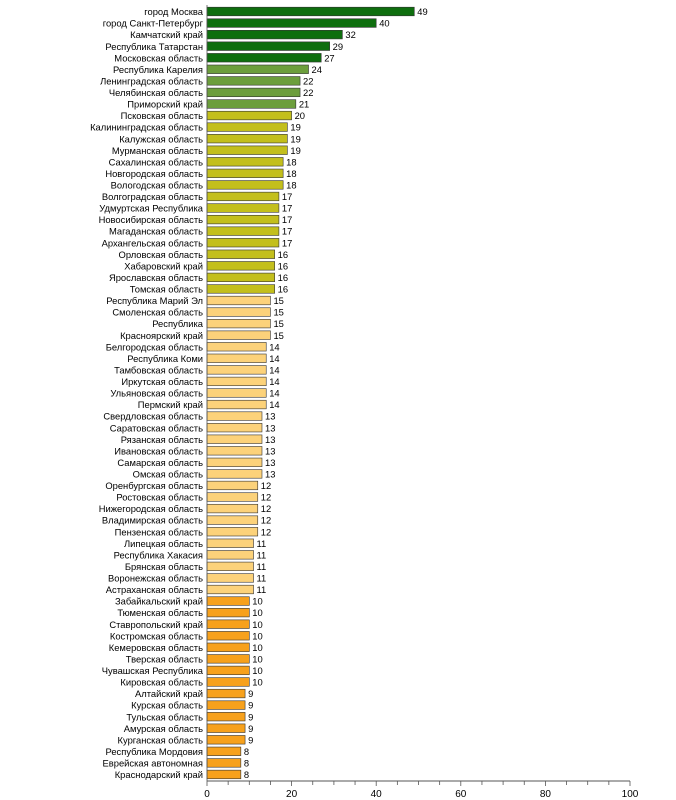  What do you see at coordinates (158, 554) in the screenshot?
I see `category-label: Республика Хакасия` at bounding box center [158, 554].